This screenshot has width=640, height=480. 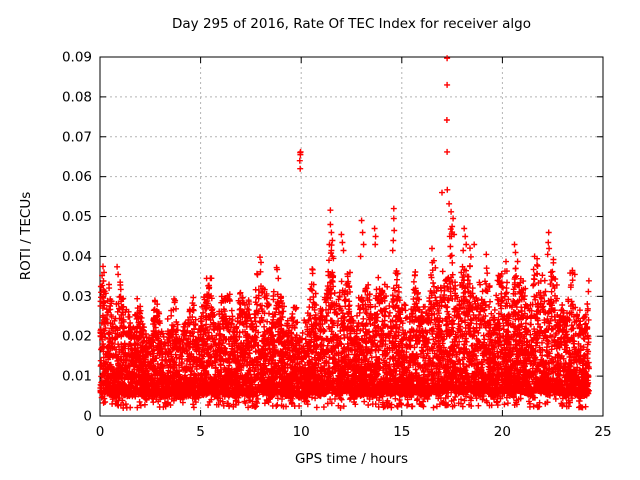 What do you see at coordinates (100, 432) in the screenshot?
I see `x-tick-label: 0` at bounding box center [100, 432].